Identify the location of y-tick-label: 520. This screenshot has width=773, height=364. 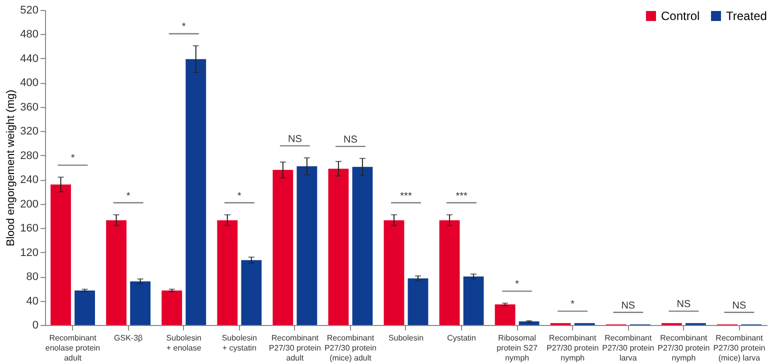
(29, 10).